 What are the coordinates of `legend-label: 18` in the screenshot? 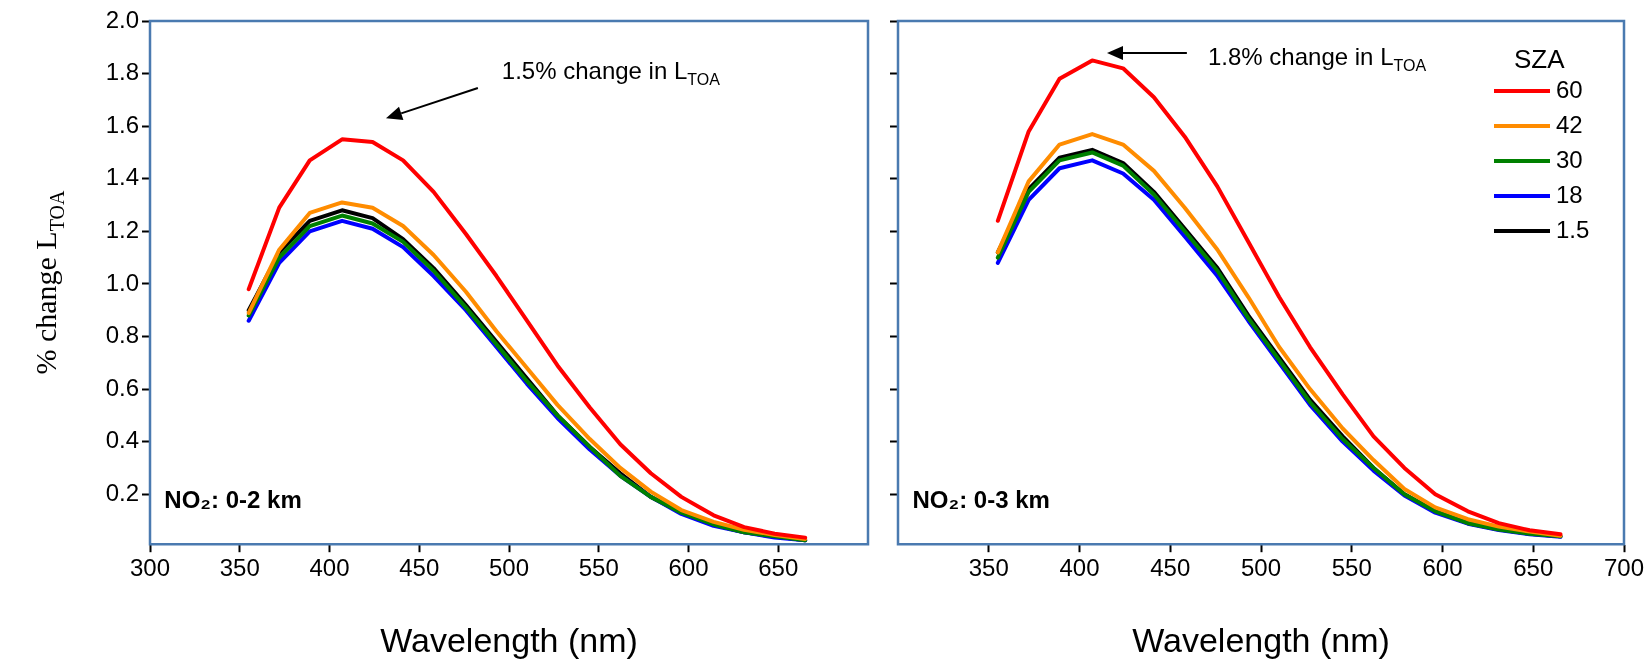 It's located at (1569, 194).